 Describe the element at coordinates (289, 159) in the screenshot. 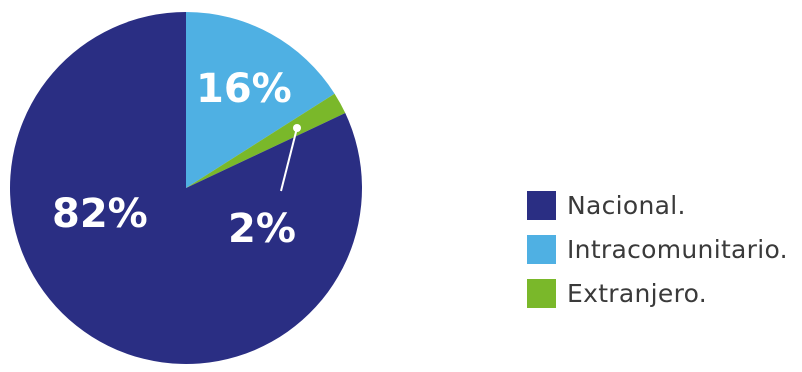

I see `callout-line-extranjero` at that location.